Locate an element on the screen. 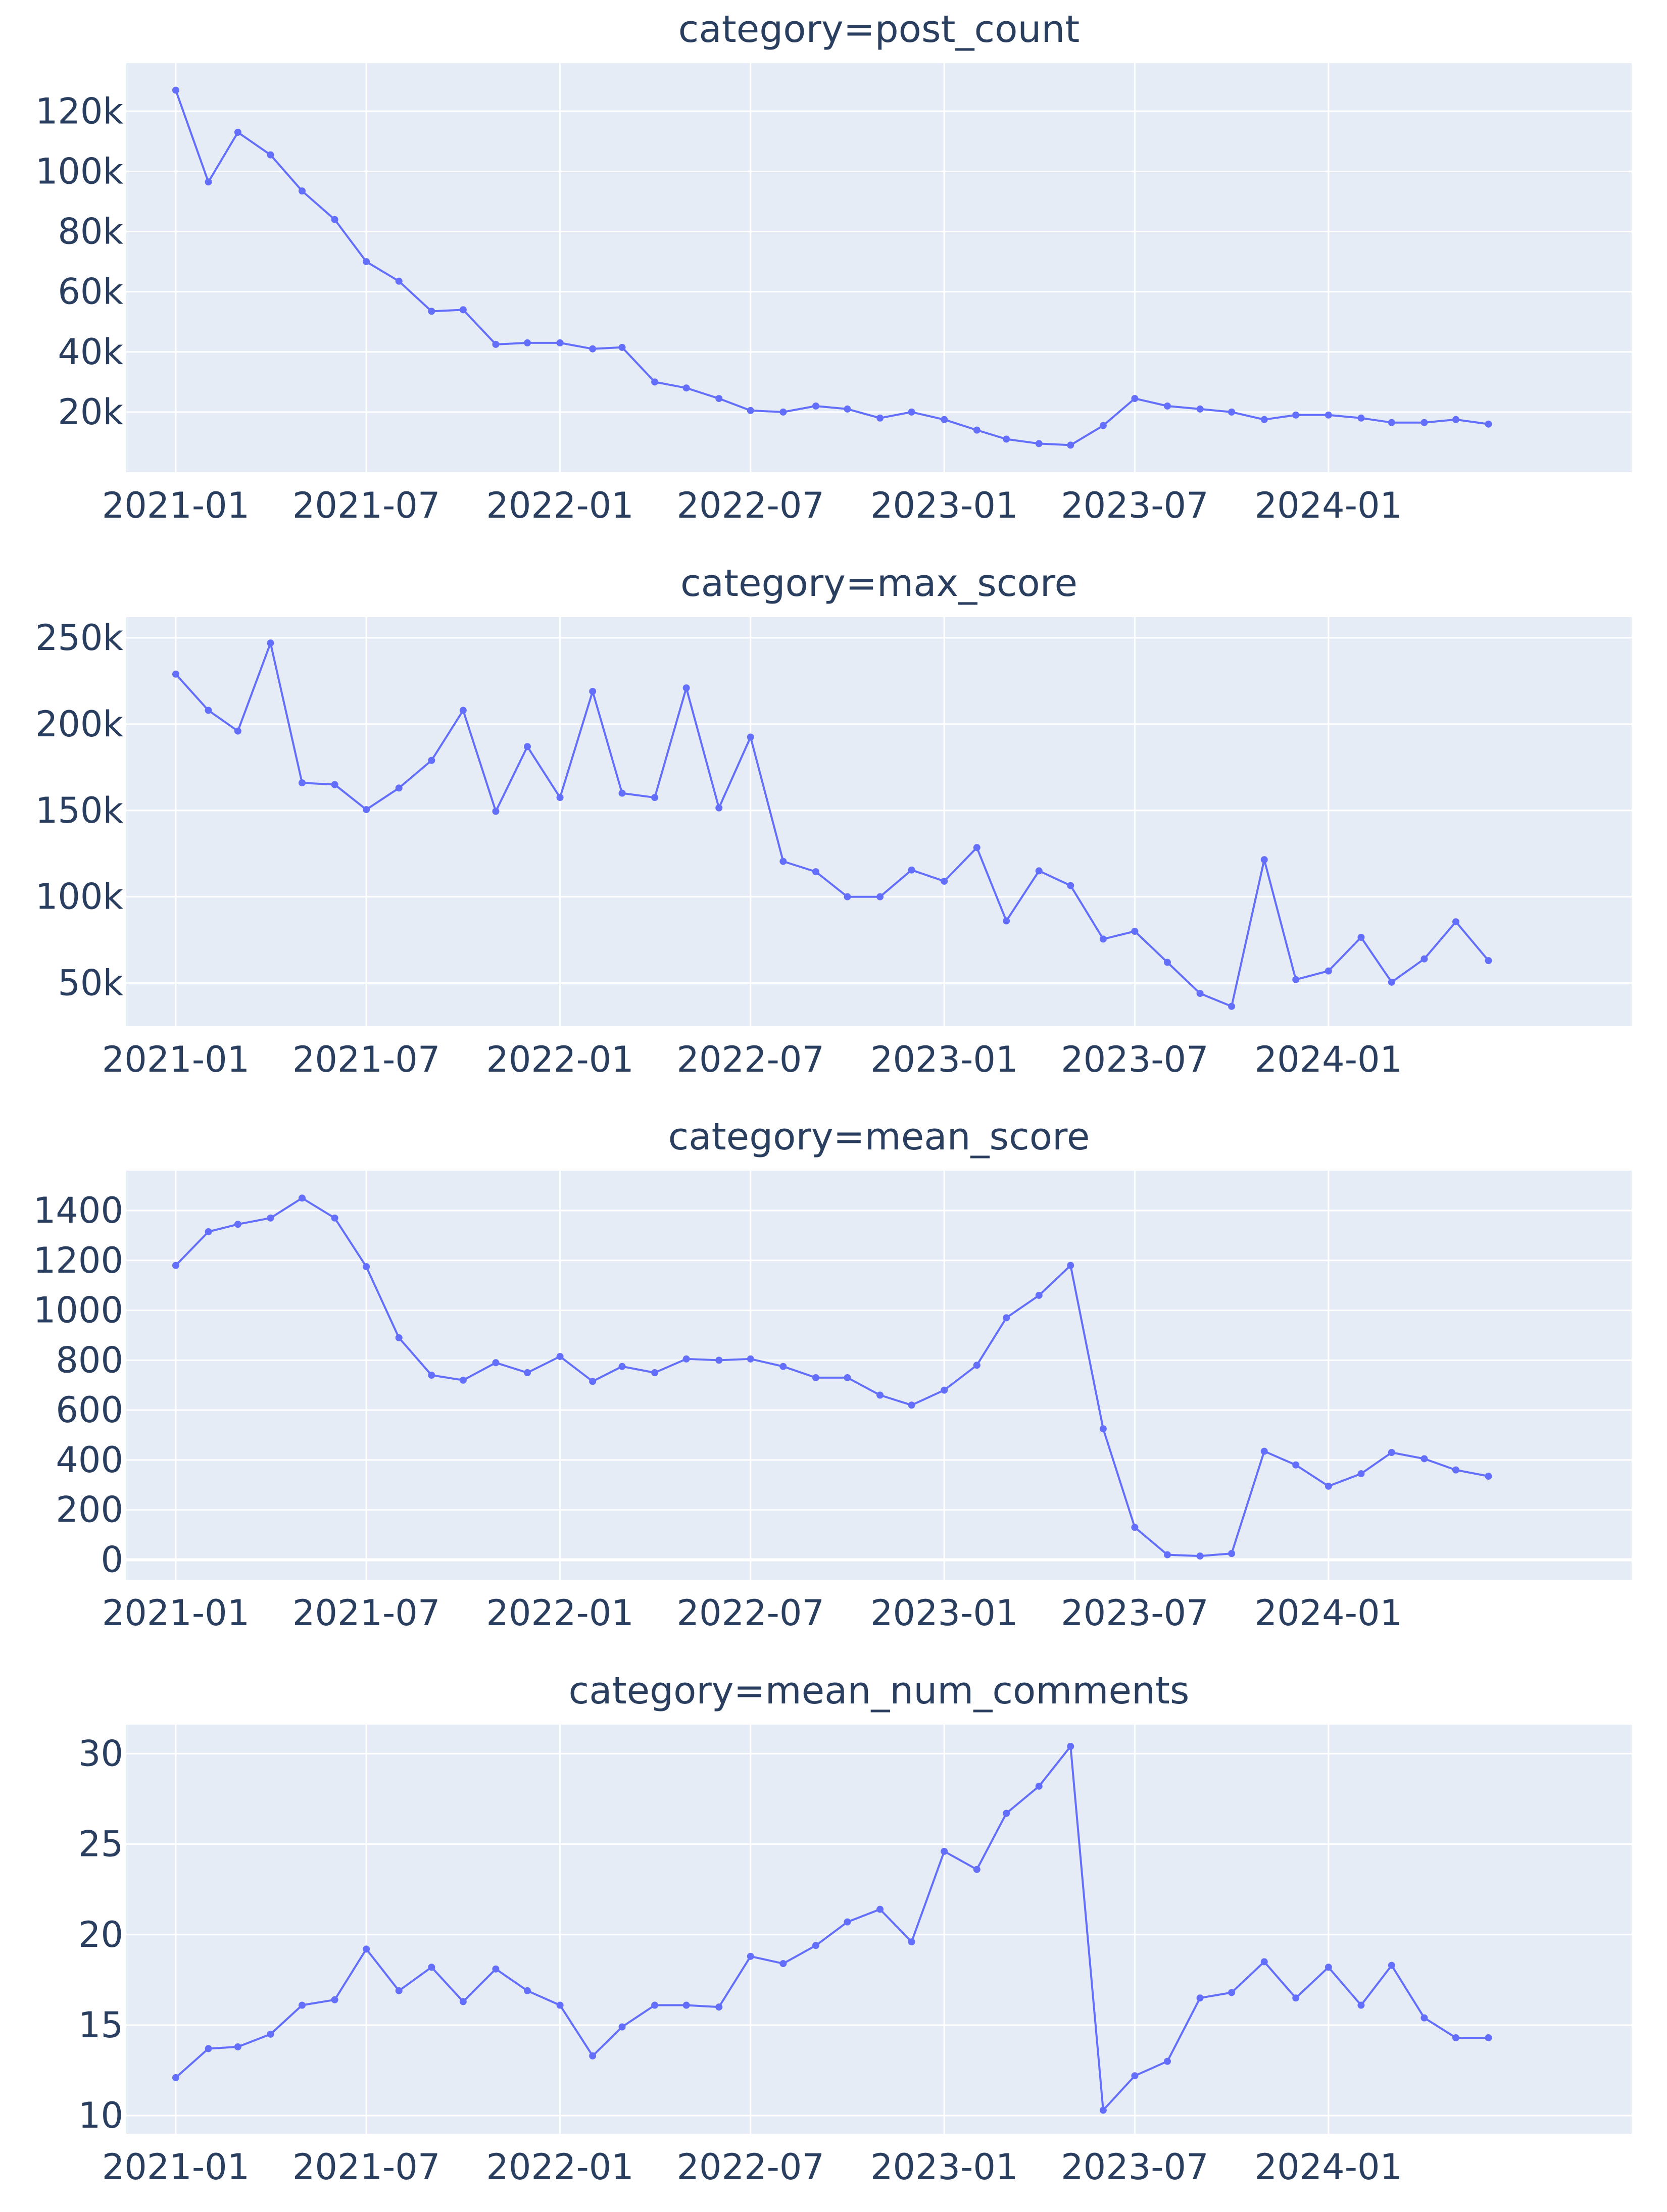 The image size is (1667, 2212). x-tick-label: 2022-07 is located at coordinates (750, 2167).